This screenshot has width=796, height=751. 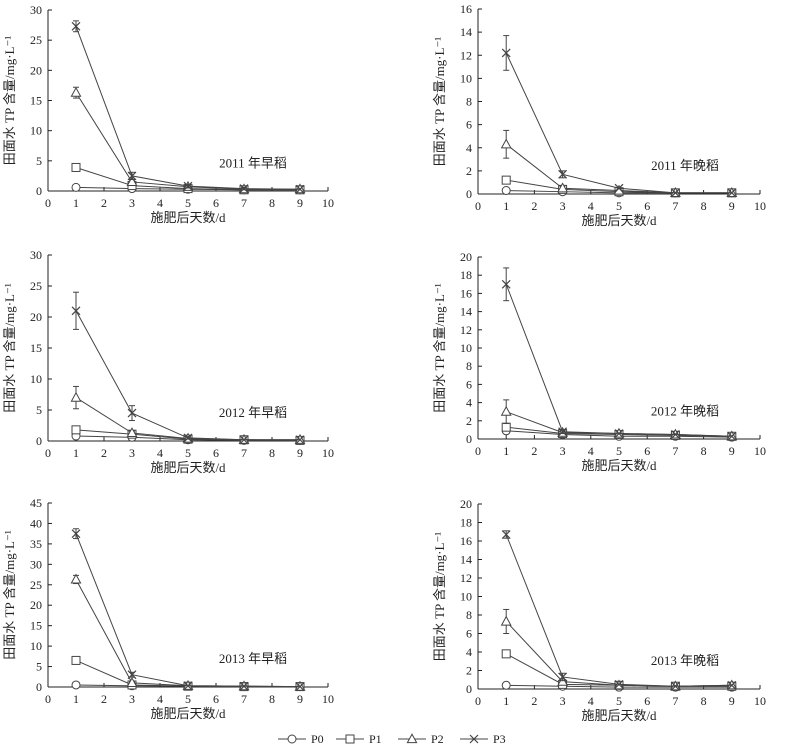 What do you see at coordinates (466, 504) in the screenshot?
I see `y-tick-label: 20` at bounding box center [466, 504].